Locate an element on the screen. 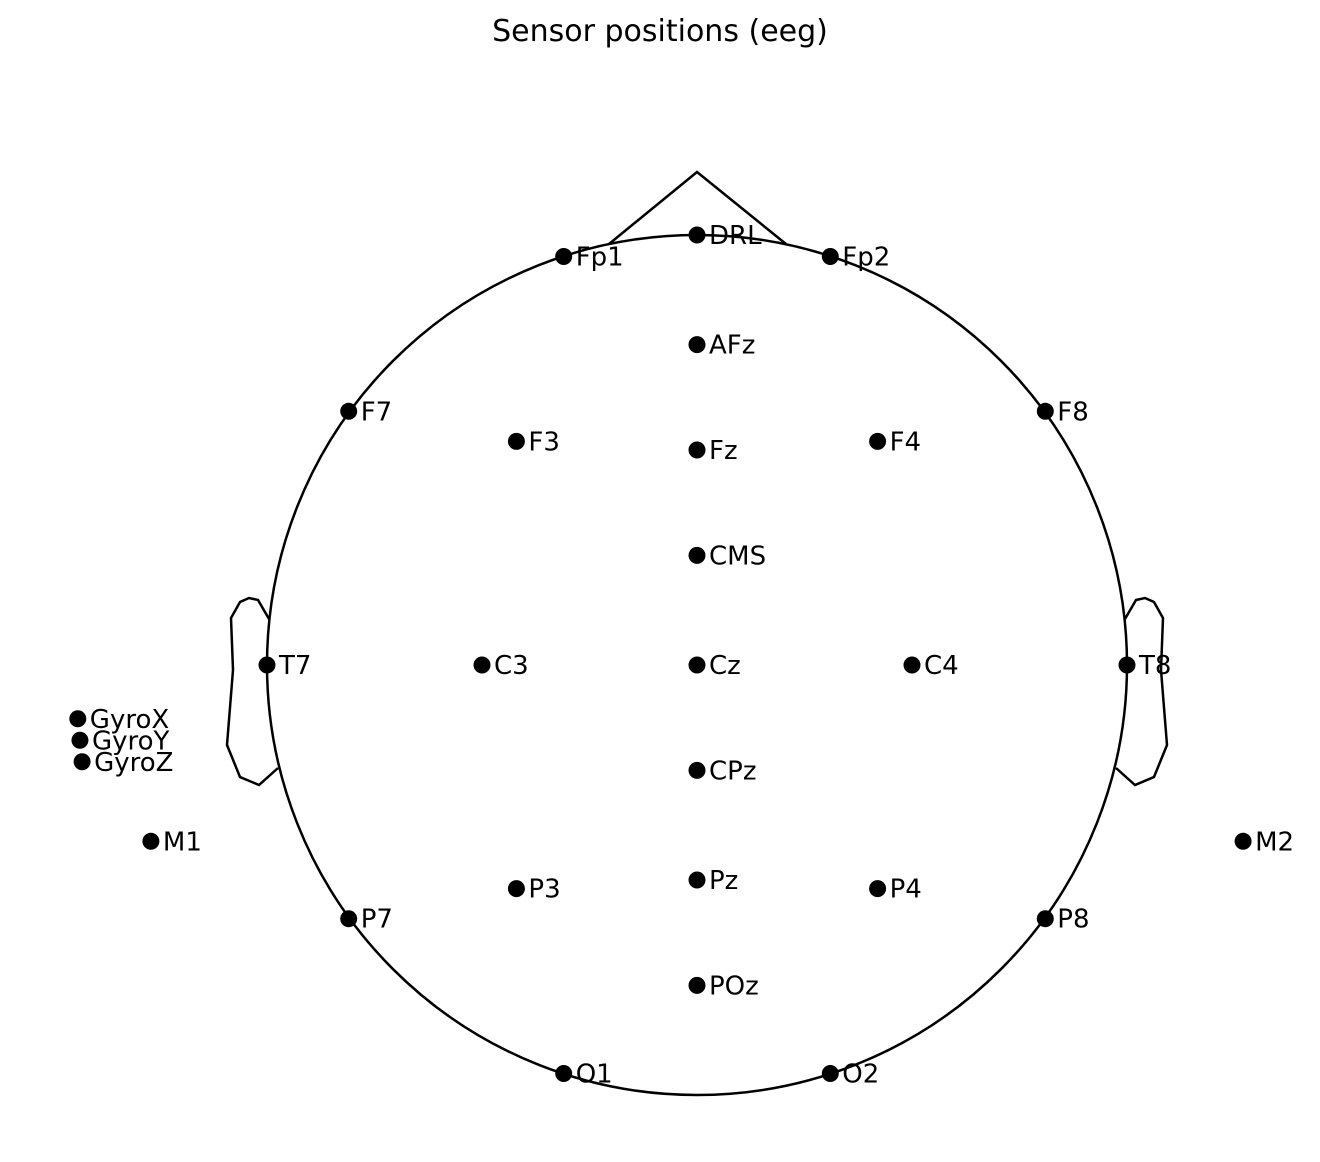 Image resolution: width=1320 pixels, height=1162 pixels. sensor-gyroy: GyroY is located at coordinates (120, 741).